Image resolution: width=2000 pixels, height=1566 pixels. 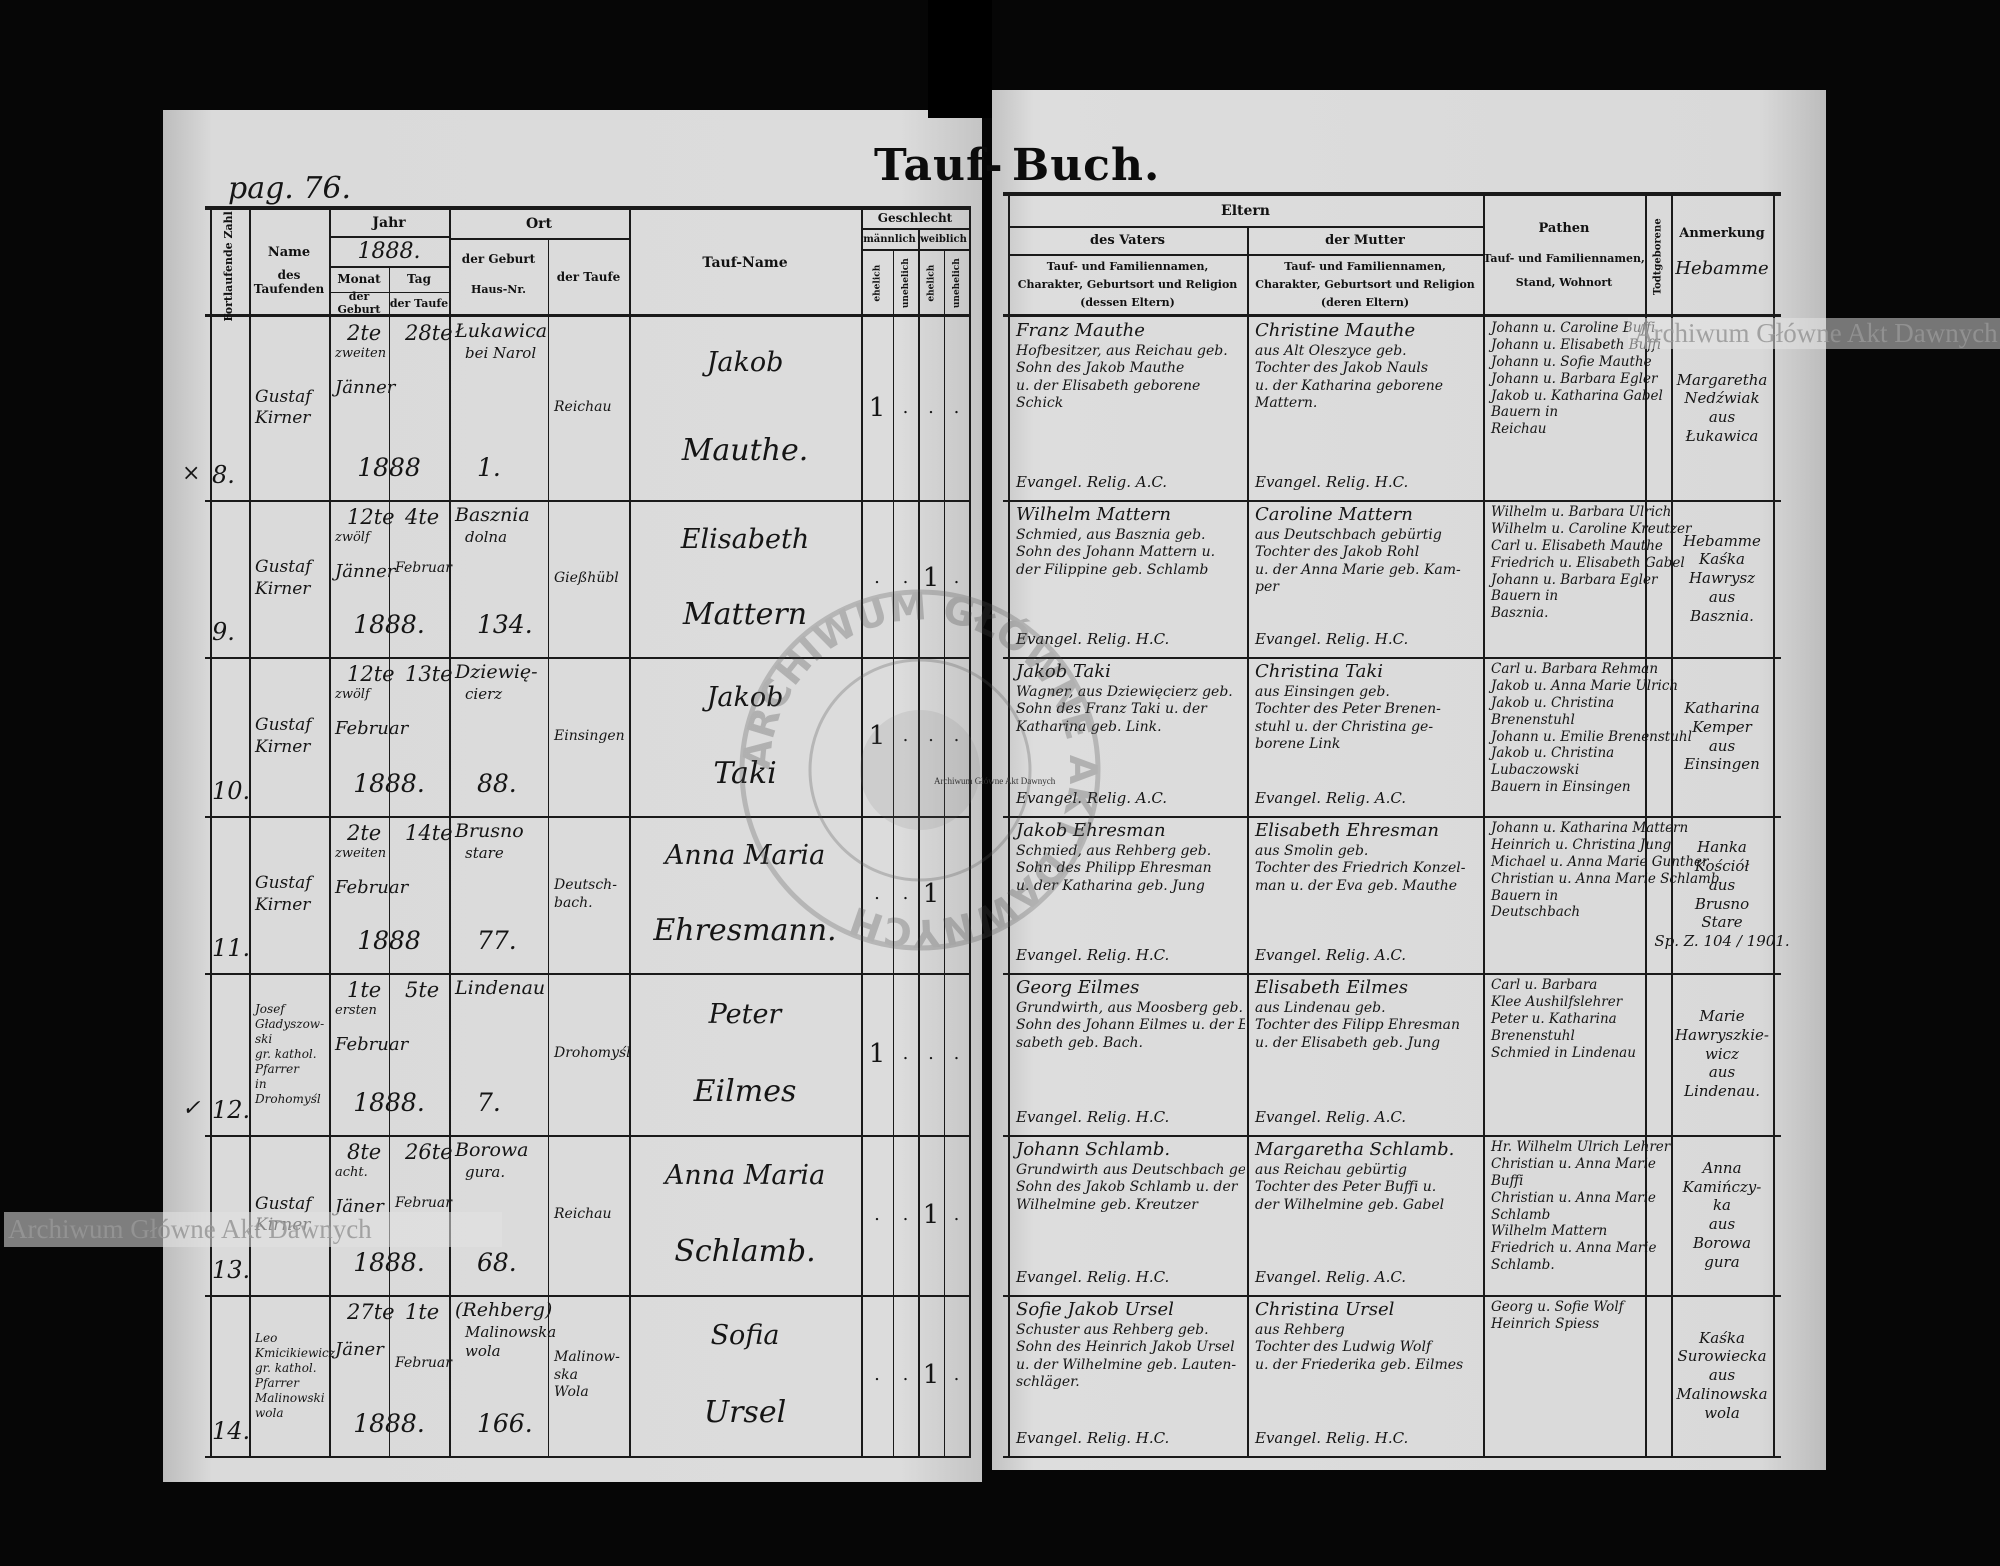 I want to click on margin-mark-text: ×, so click(x=191, y=473).